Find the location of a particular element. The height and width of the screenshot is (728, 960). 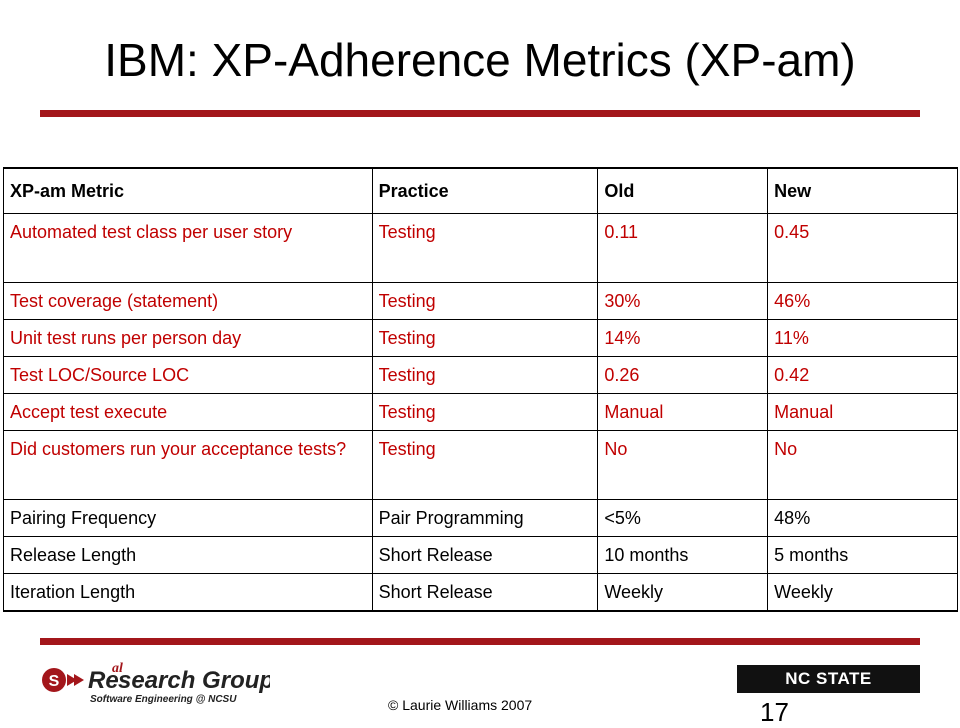

column-header-metric: XP-am Metric is located at coordinates (188, 190).